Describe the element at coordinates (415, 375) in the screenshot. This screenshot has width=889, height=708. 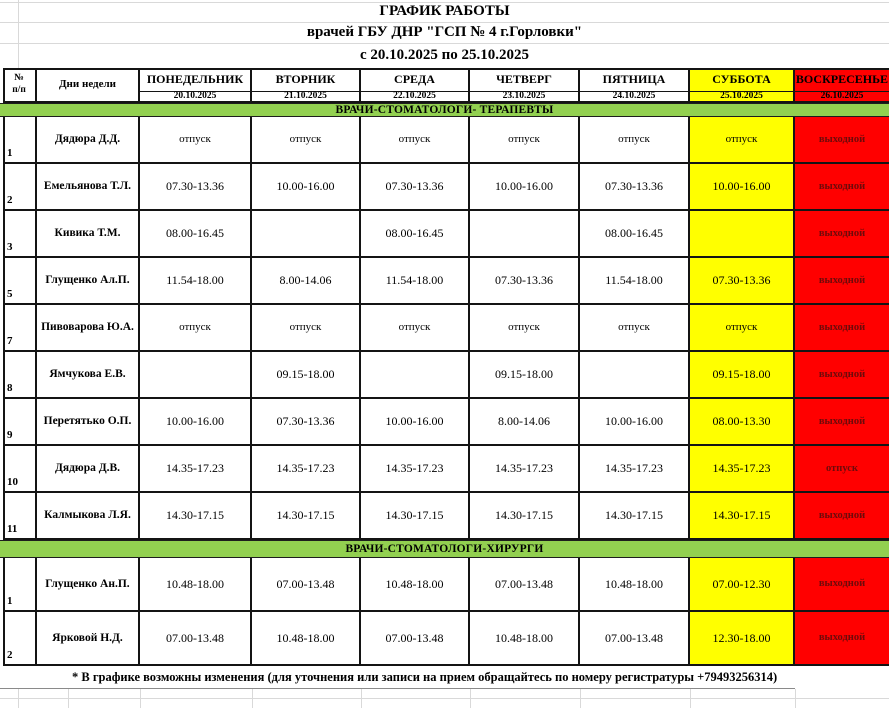
I see `schedule-cell-wednesday` at that location.